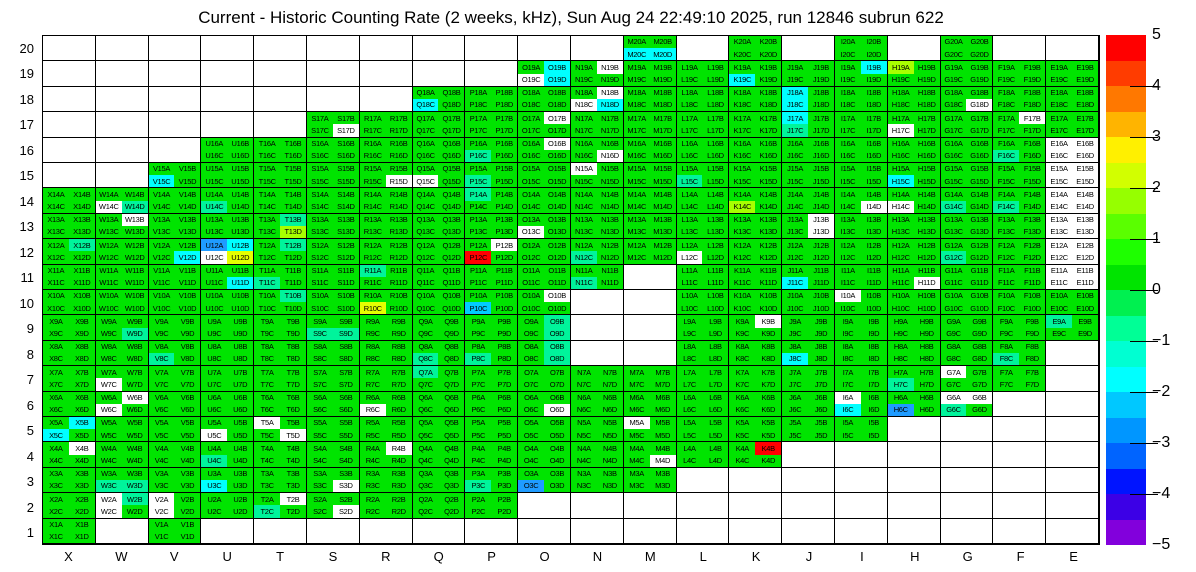  I want to click on cell-quadrant: L7A, so click(689, 372).